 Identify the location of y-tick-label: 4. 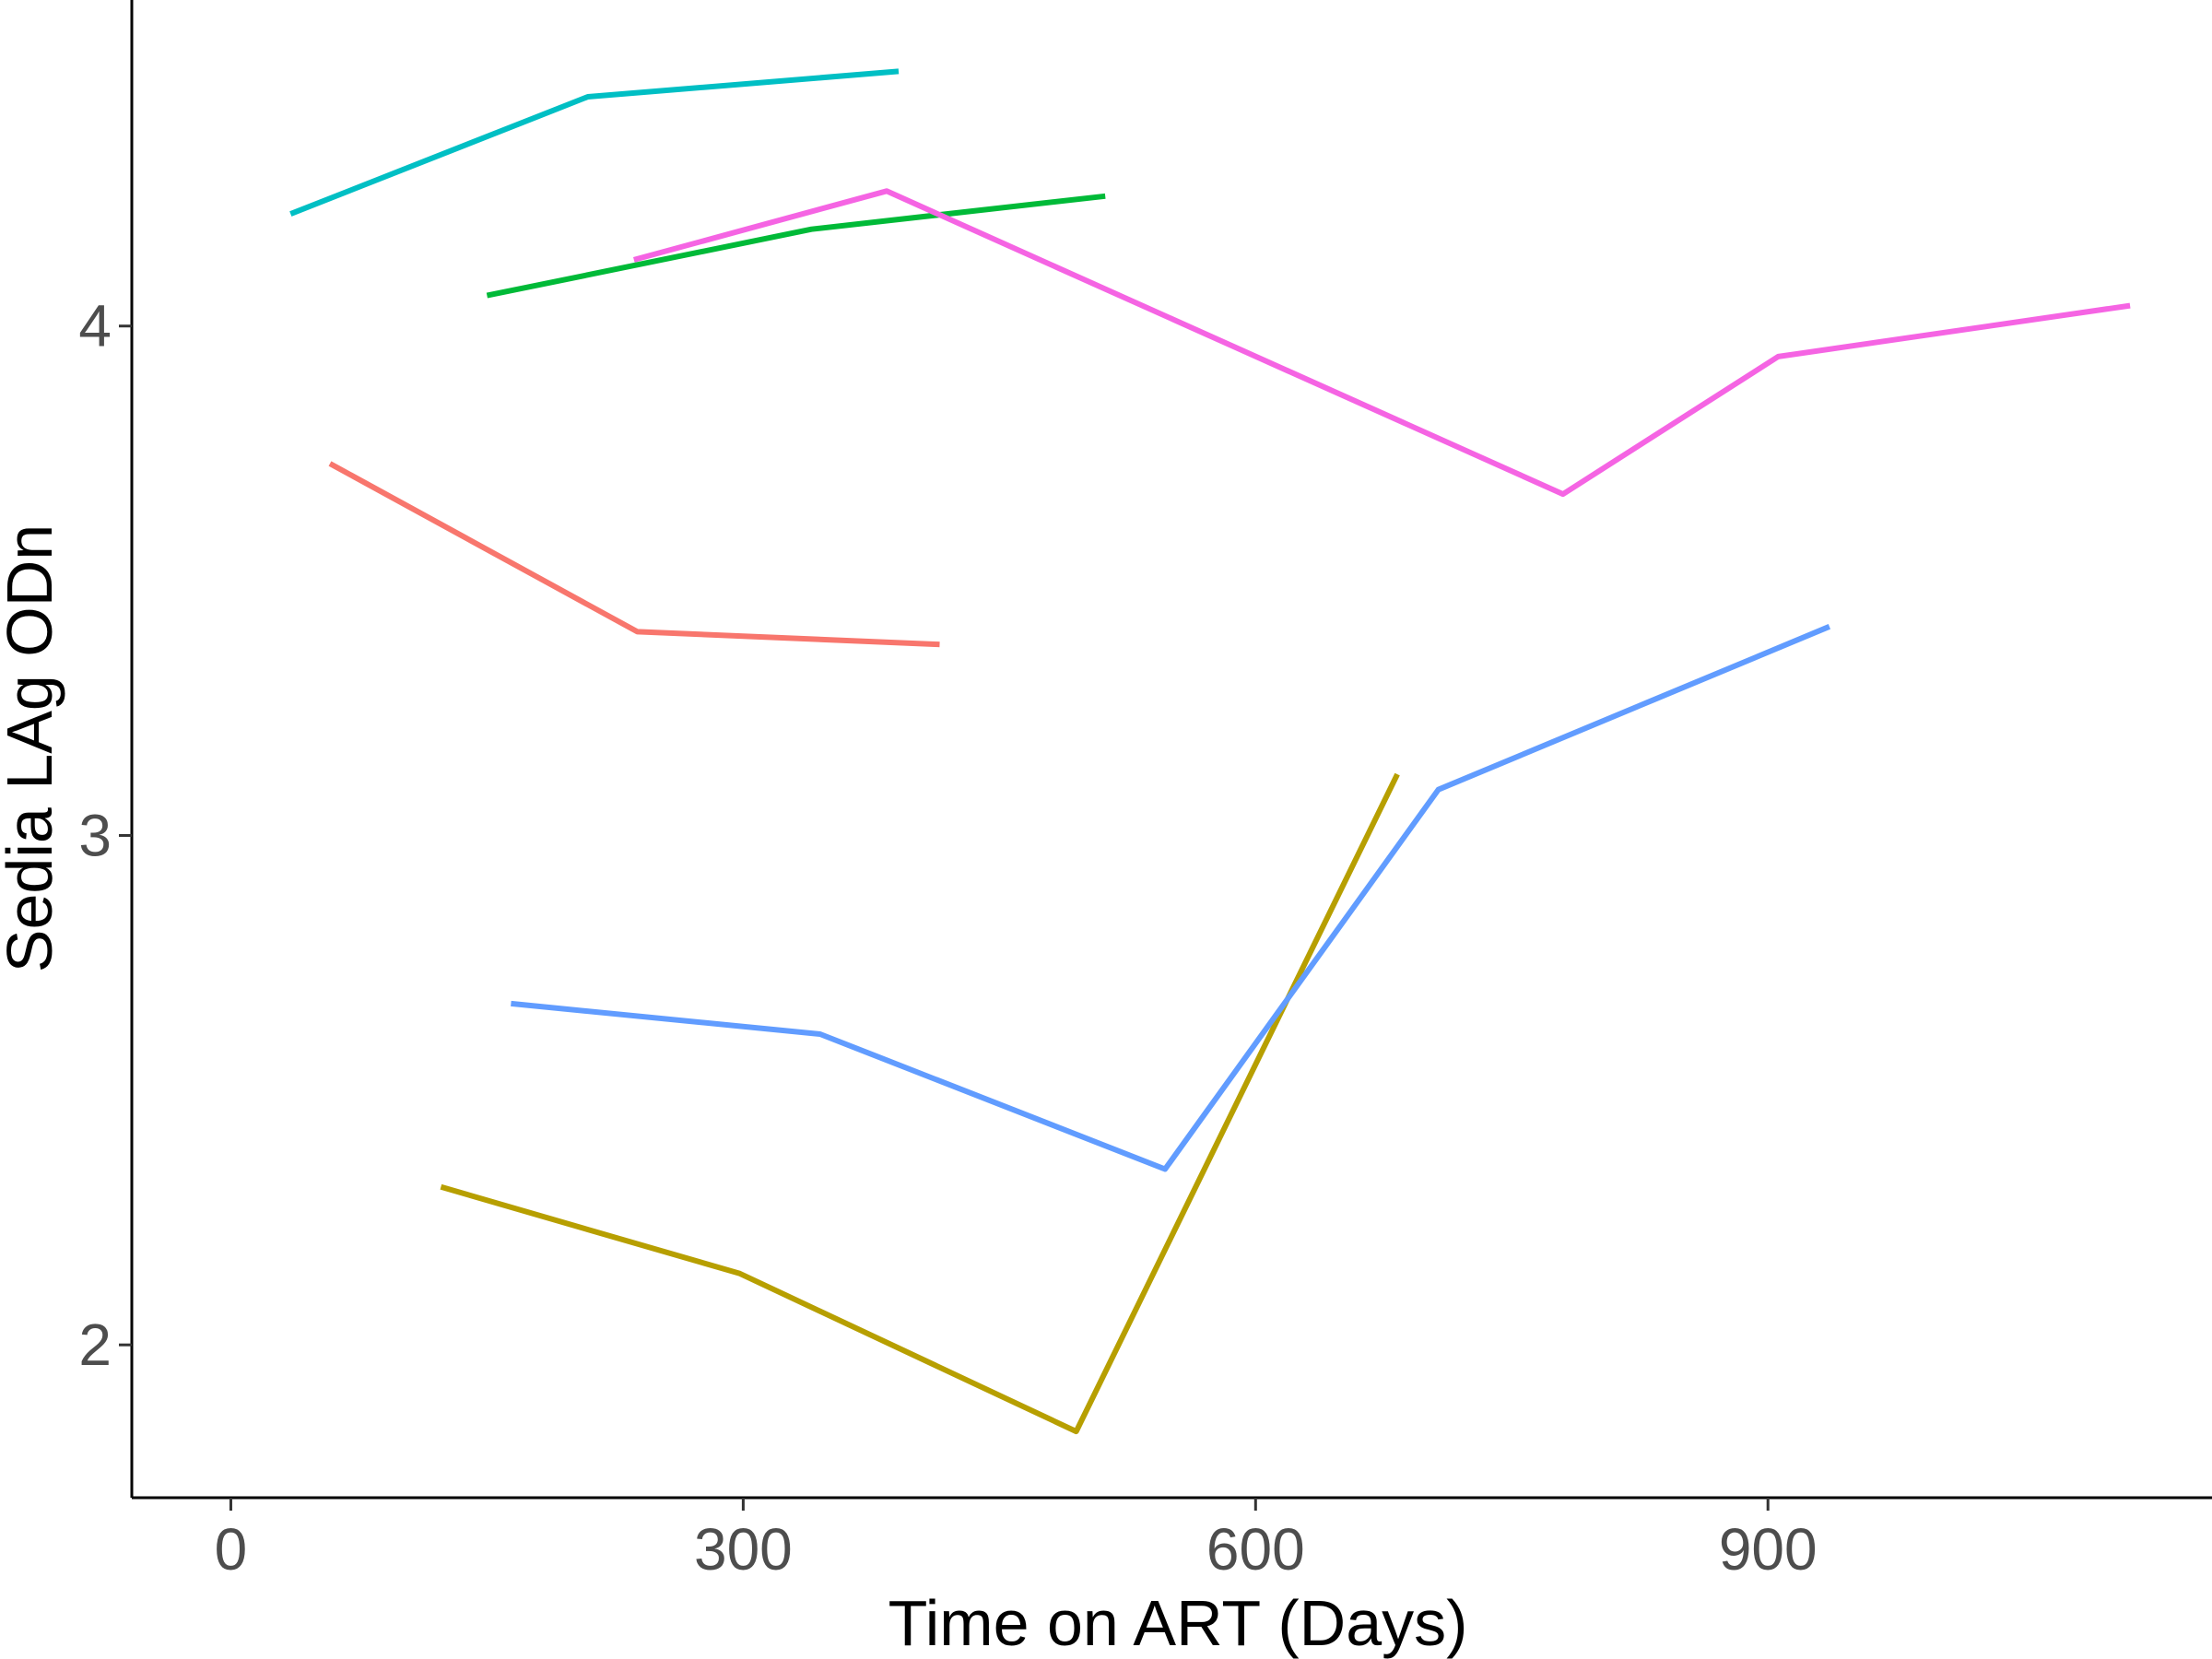
(95, 326).